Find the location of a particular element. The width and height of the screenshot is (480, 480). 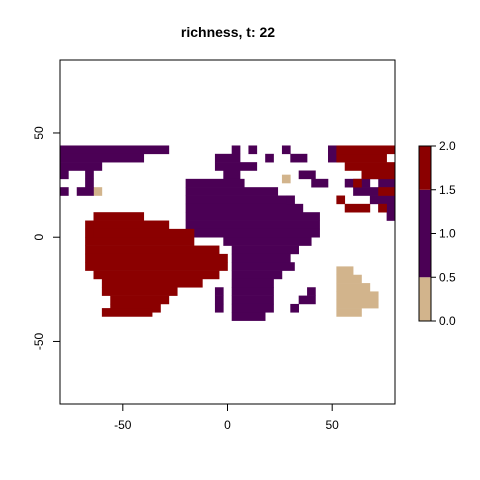

x-tick-label: -50 is located at coordinates (123, 425).